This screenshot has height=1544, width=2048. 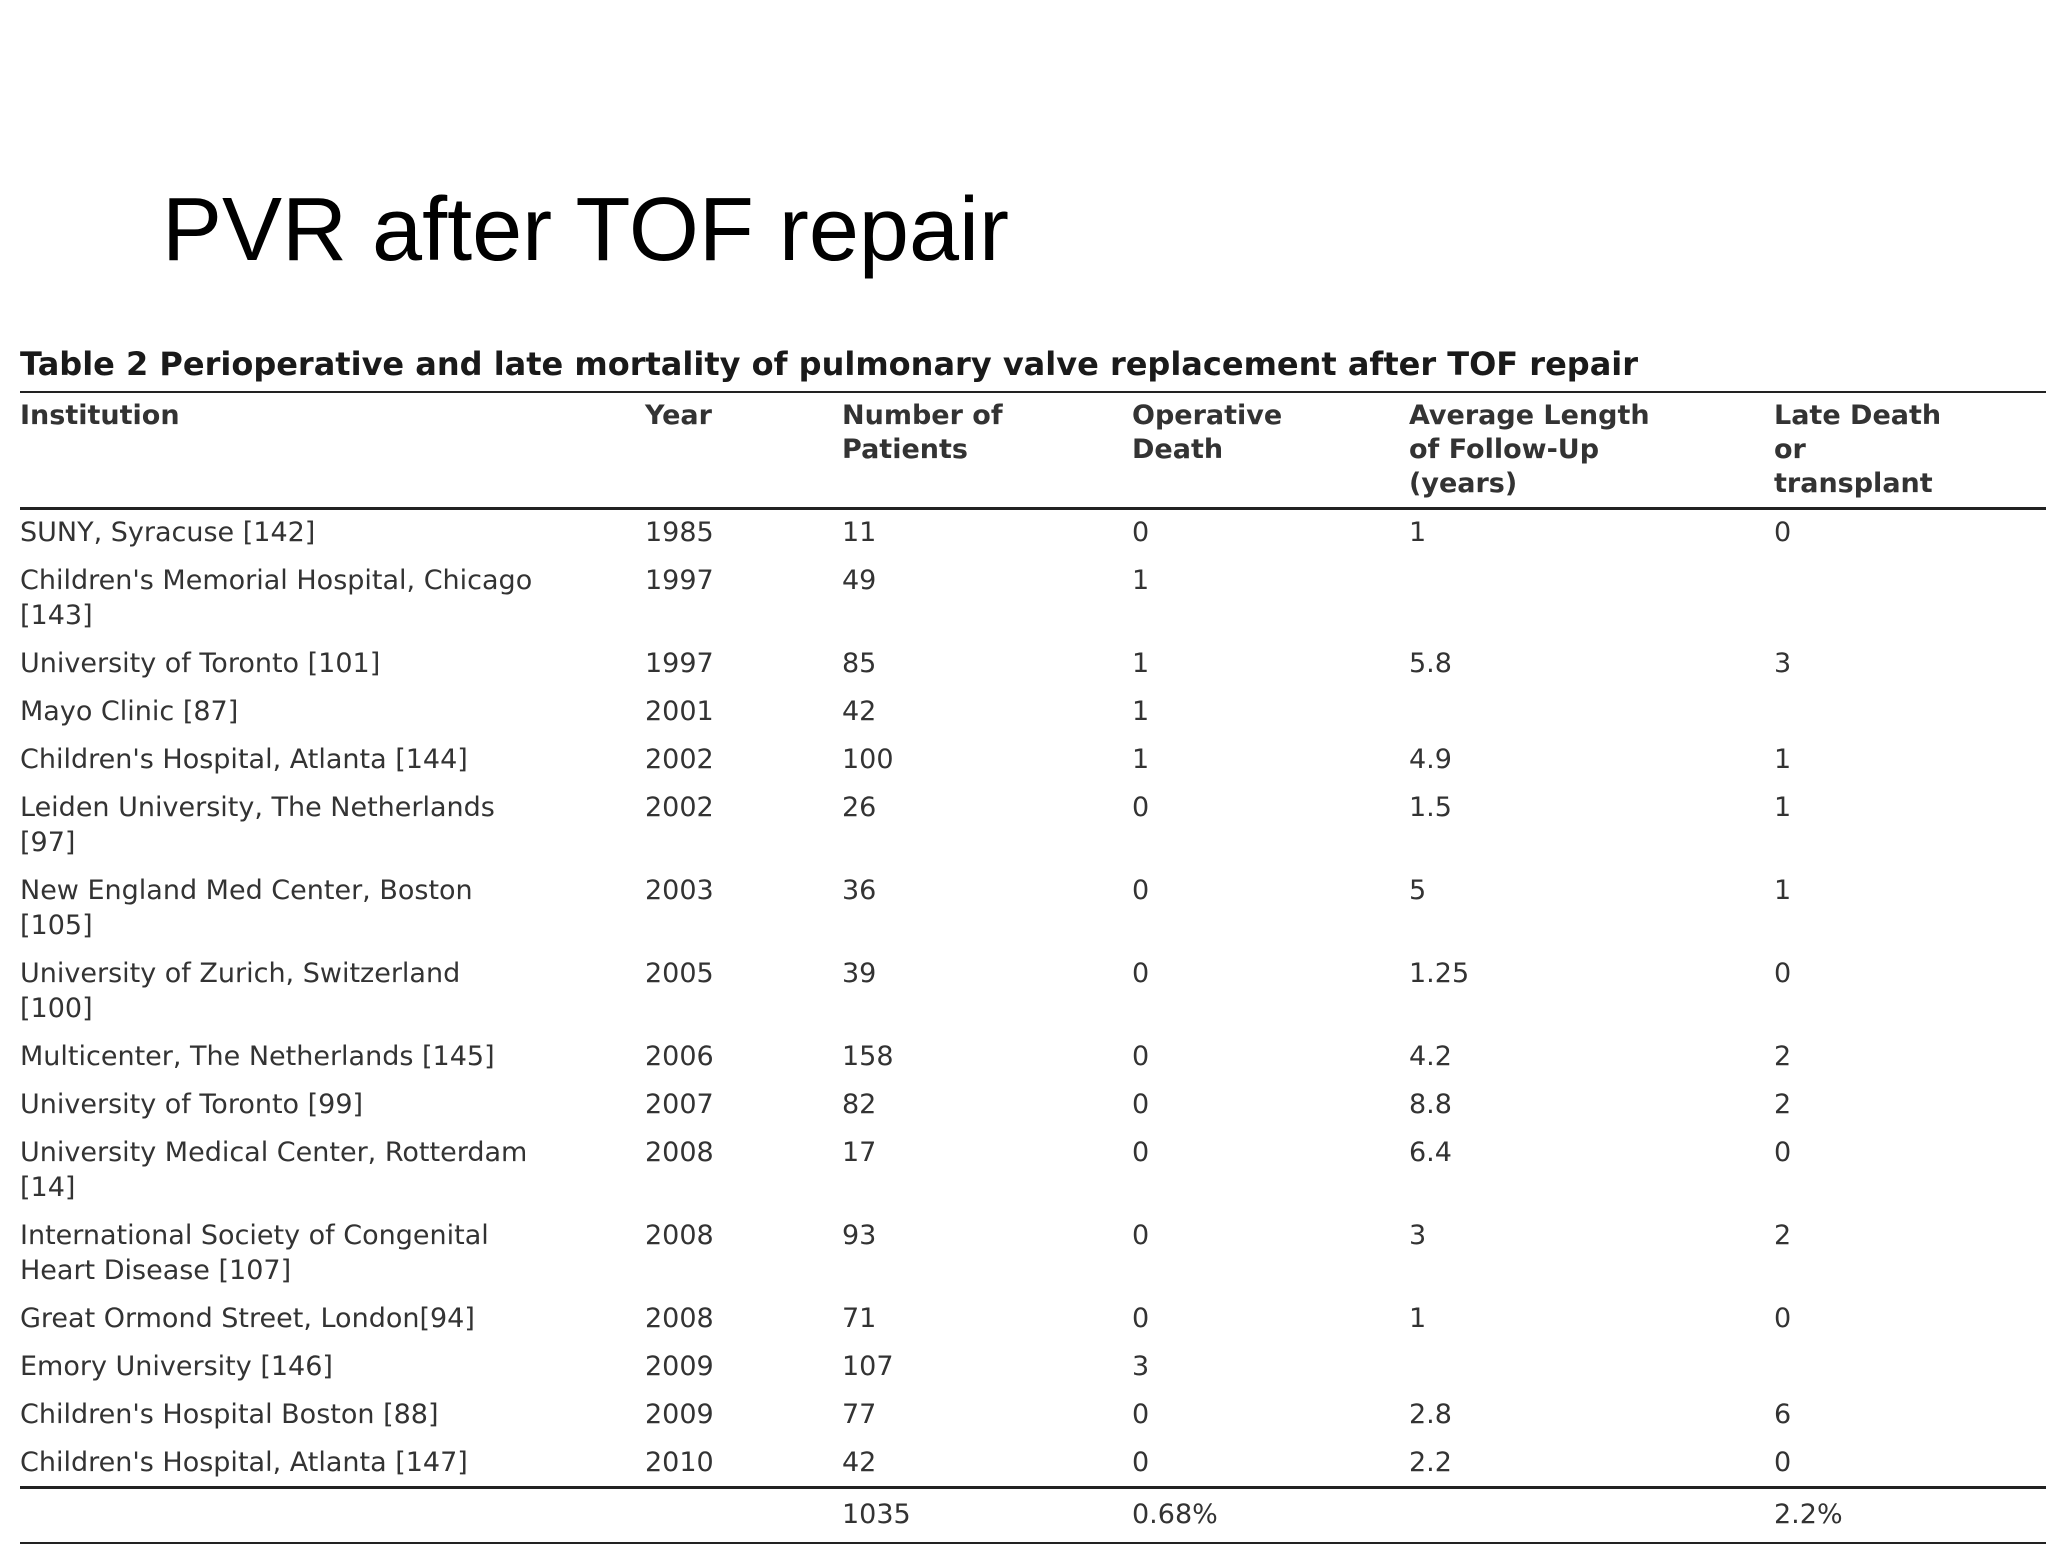 I want to click on cell-institution: New England Med Center, Boston [105], so click(x=246, y=908).